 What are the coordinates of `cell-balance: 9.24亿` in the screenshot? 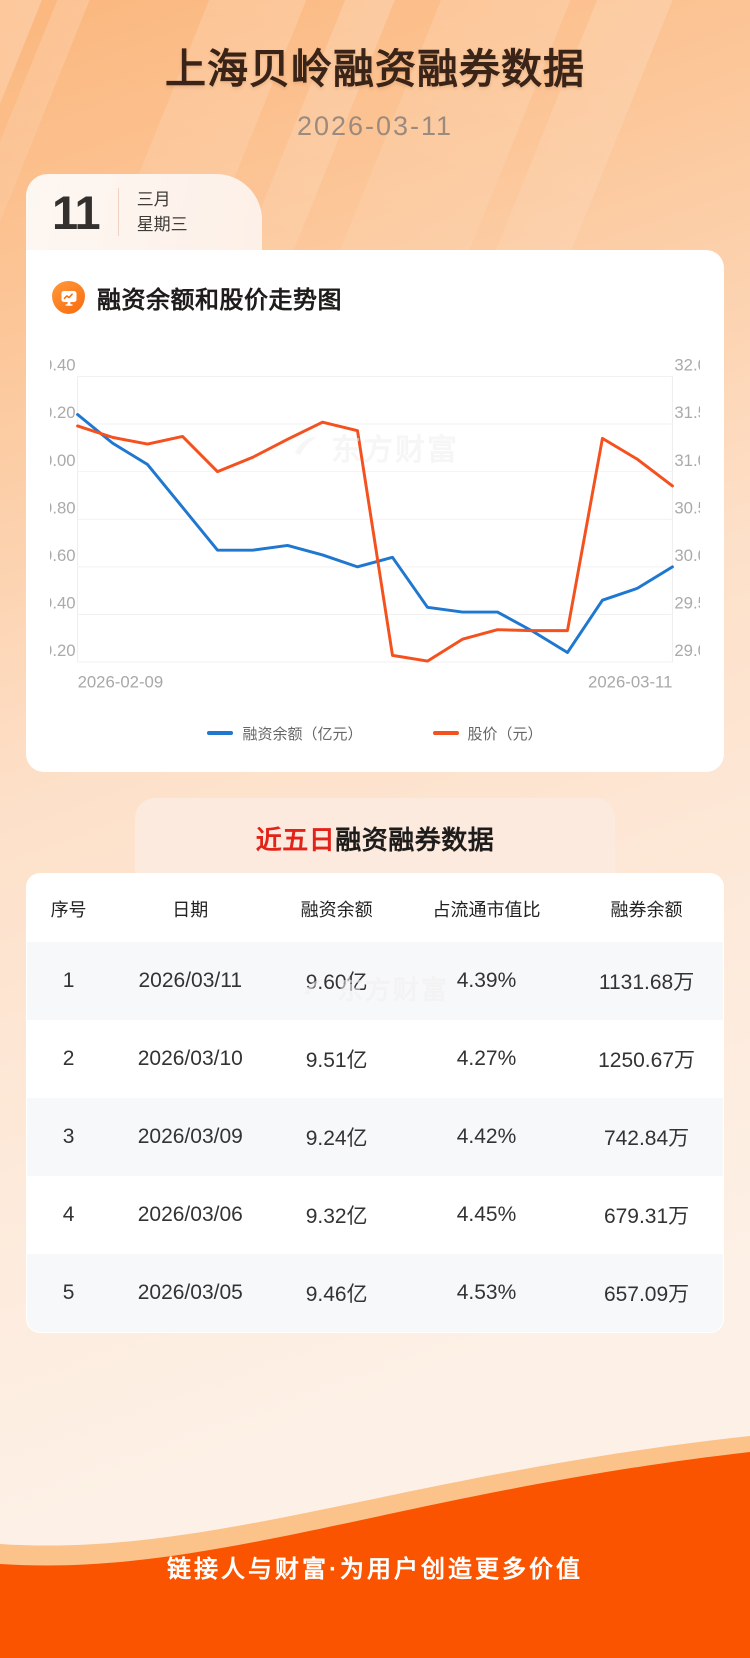 It's located at (336, 1136).